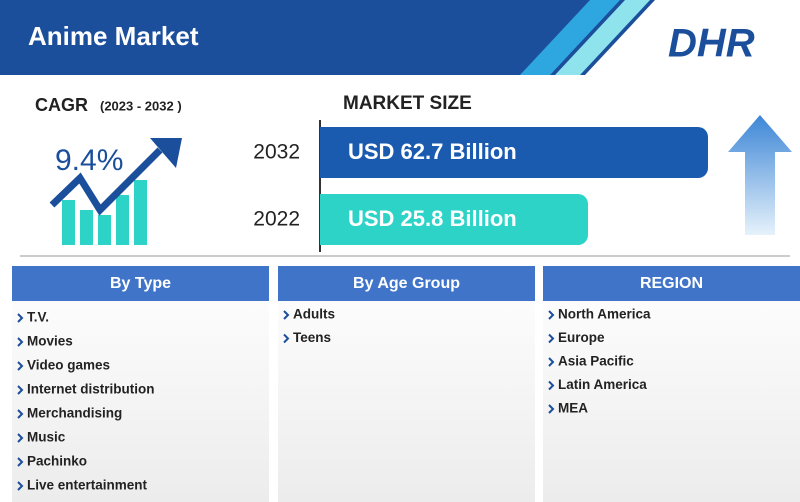 Image resolution: width=800 pixels, height=502 pixels. What do you see at coordinates (38, 317) in the screenshot?
I see `segment-item: T.V.` at bounding box center [38, 317].